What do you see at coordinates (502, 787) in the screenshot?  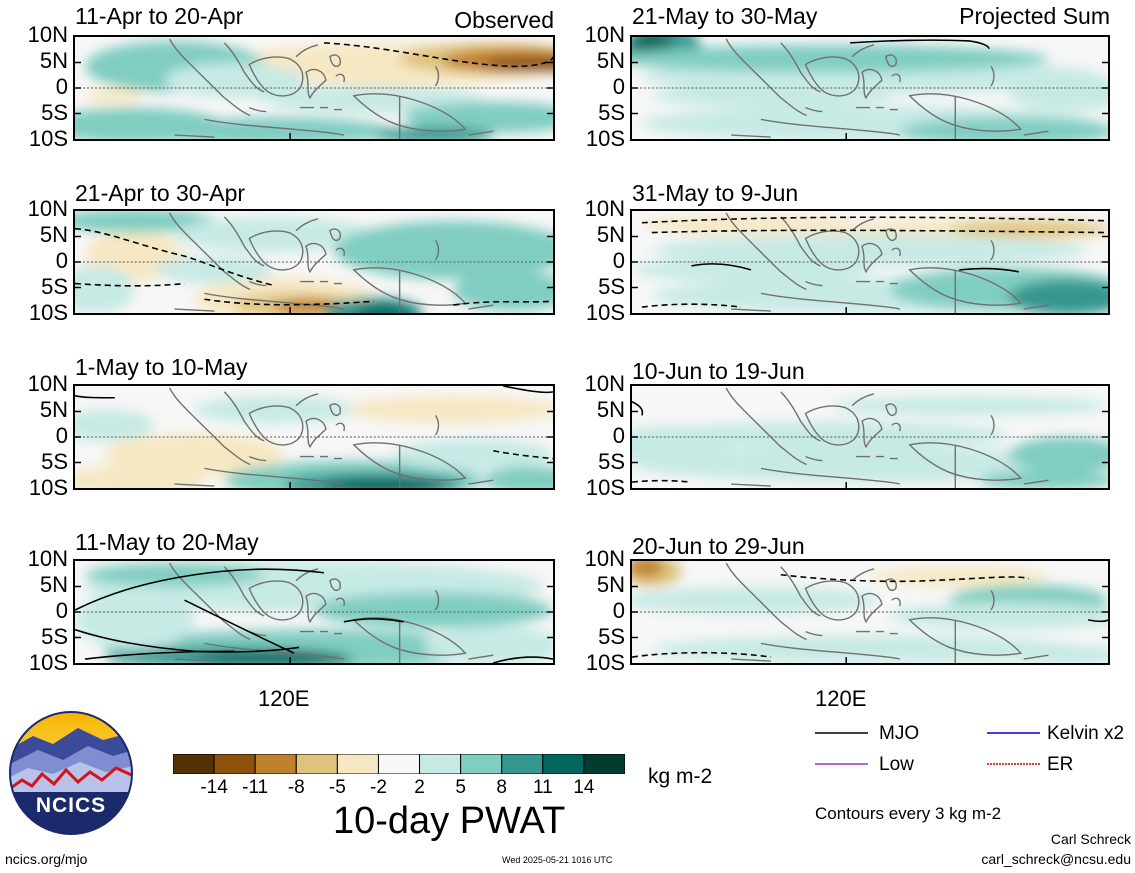 I see `colorbar-tick-label: 8` at bounding box center [502, 787].